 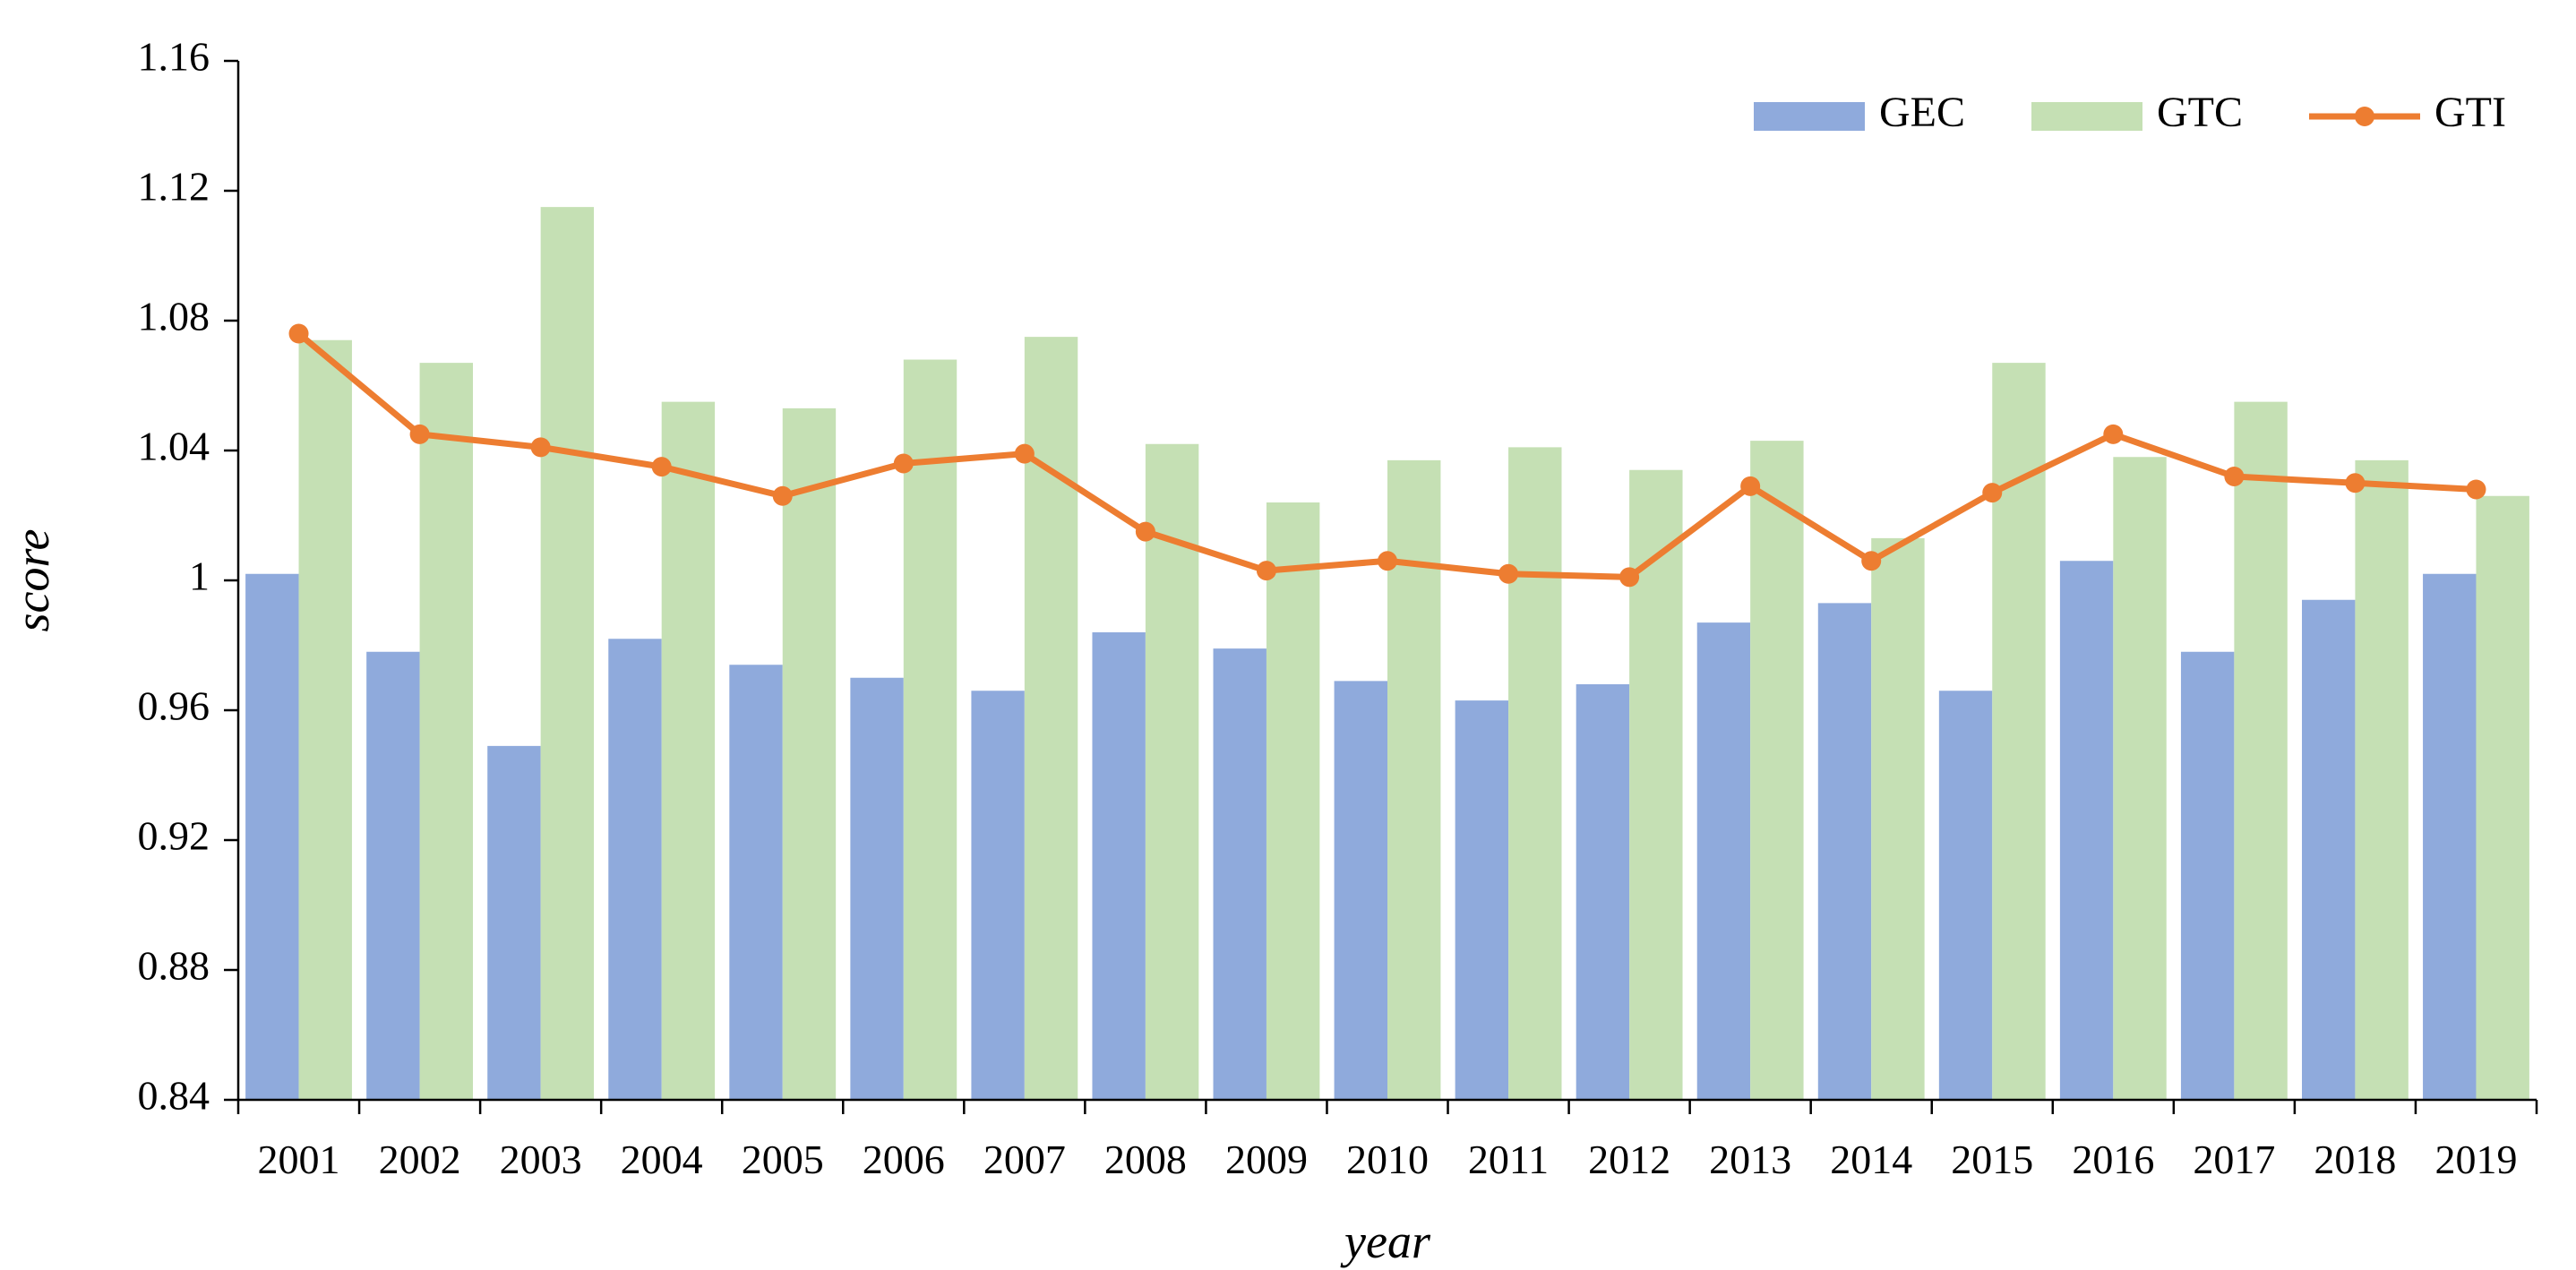 I want to click on x-tick-label: 2005, so click(x=783, y=1159).